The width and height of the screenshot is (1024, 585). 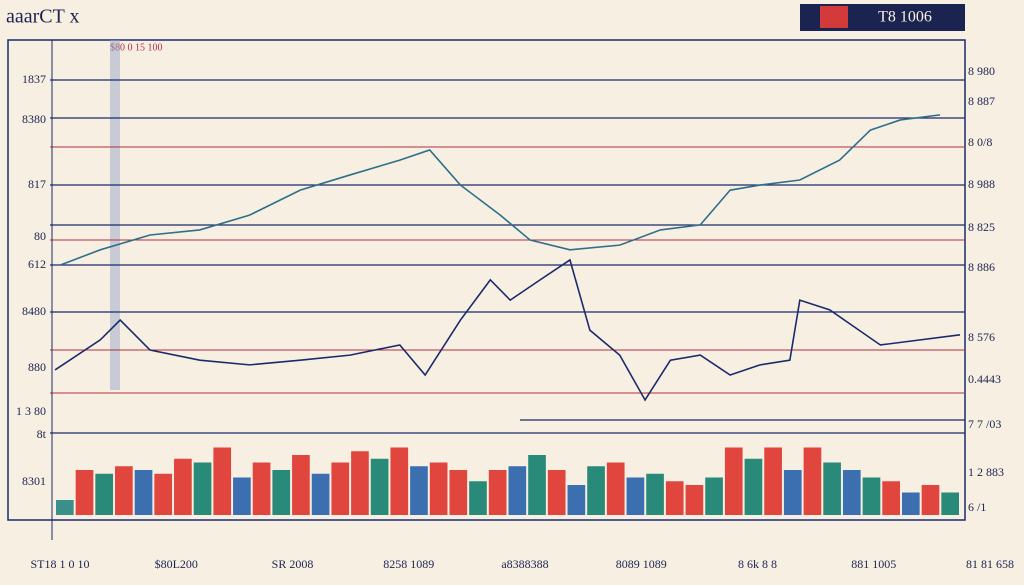 I want to click on y-label: 880, so click(x=37, y=367).